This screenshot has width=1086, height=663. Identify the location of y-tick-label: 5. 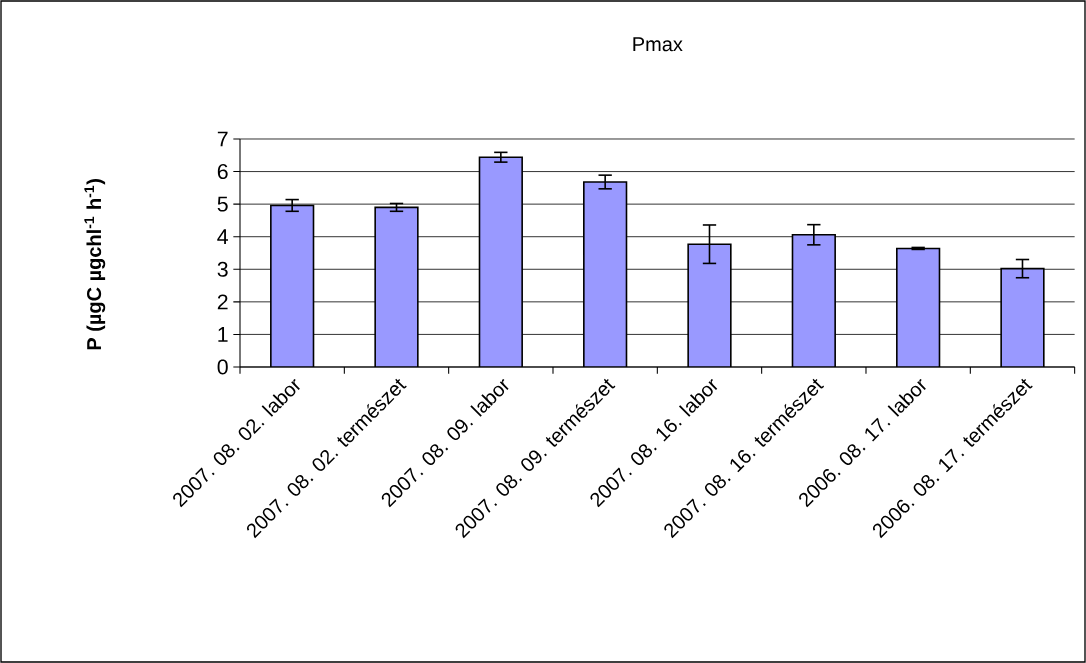
(222, 204).